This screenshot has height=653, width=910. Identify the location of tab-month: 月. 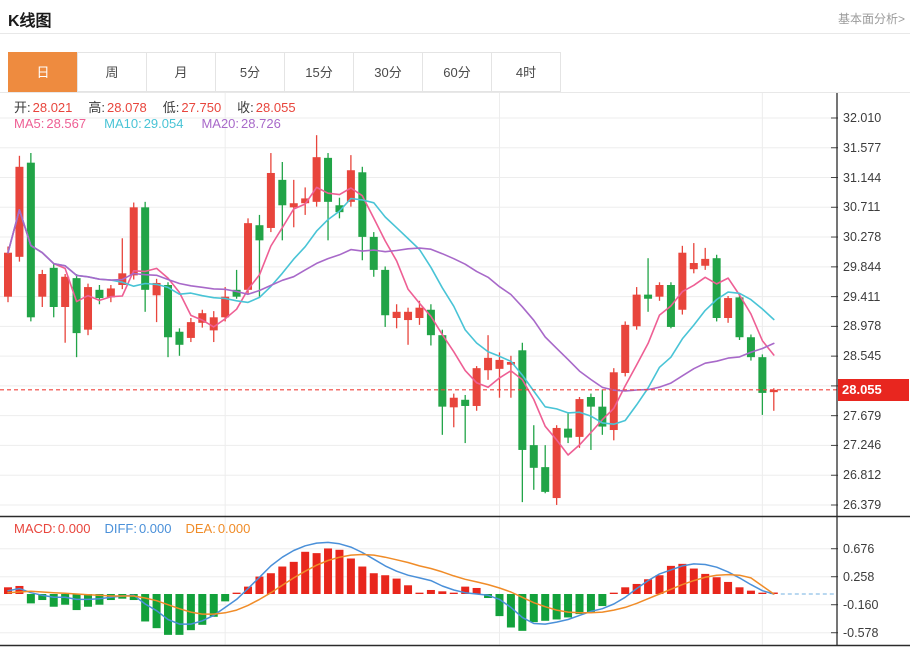
(181, 72).